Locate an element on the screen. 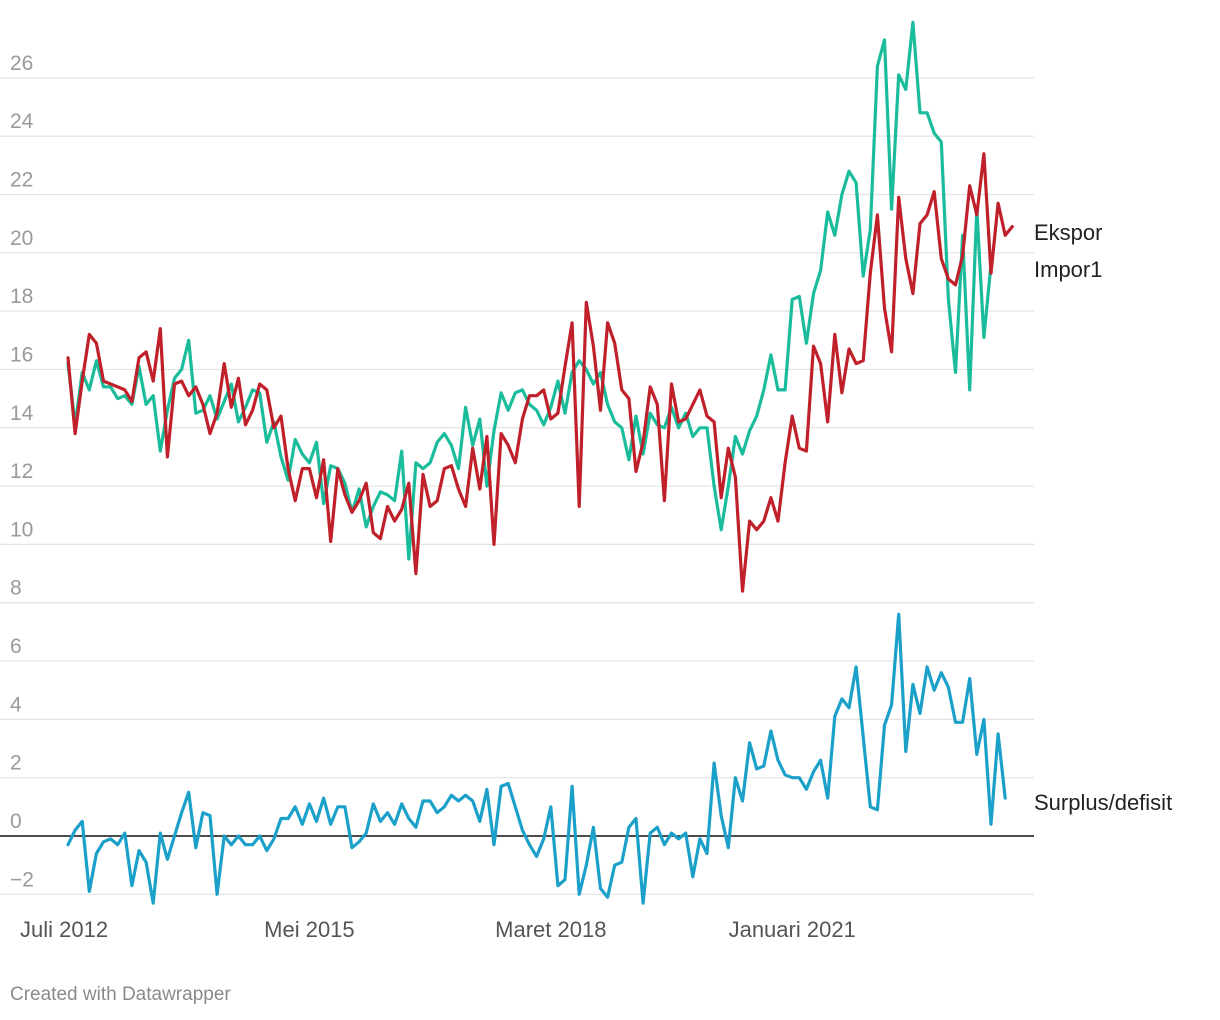 This screenshot has width=1220, height=1020. y-tick-label: 18 is located at coordinates (21, 296).